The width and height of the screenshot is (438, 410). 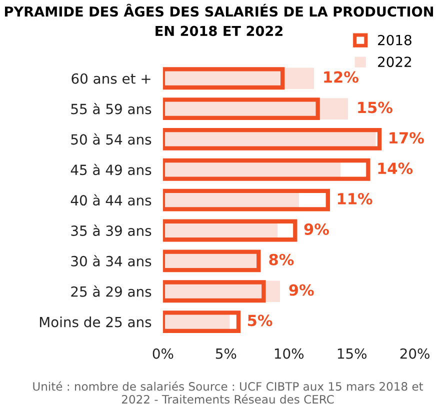 I want to click on y-tick-label: 30 à 34 ans, so click(x=111, y=260).